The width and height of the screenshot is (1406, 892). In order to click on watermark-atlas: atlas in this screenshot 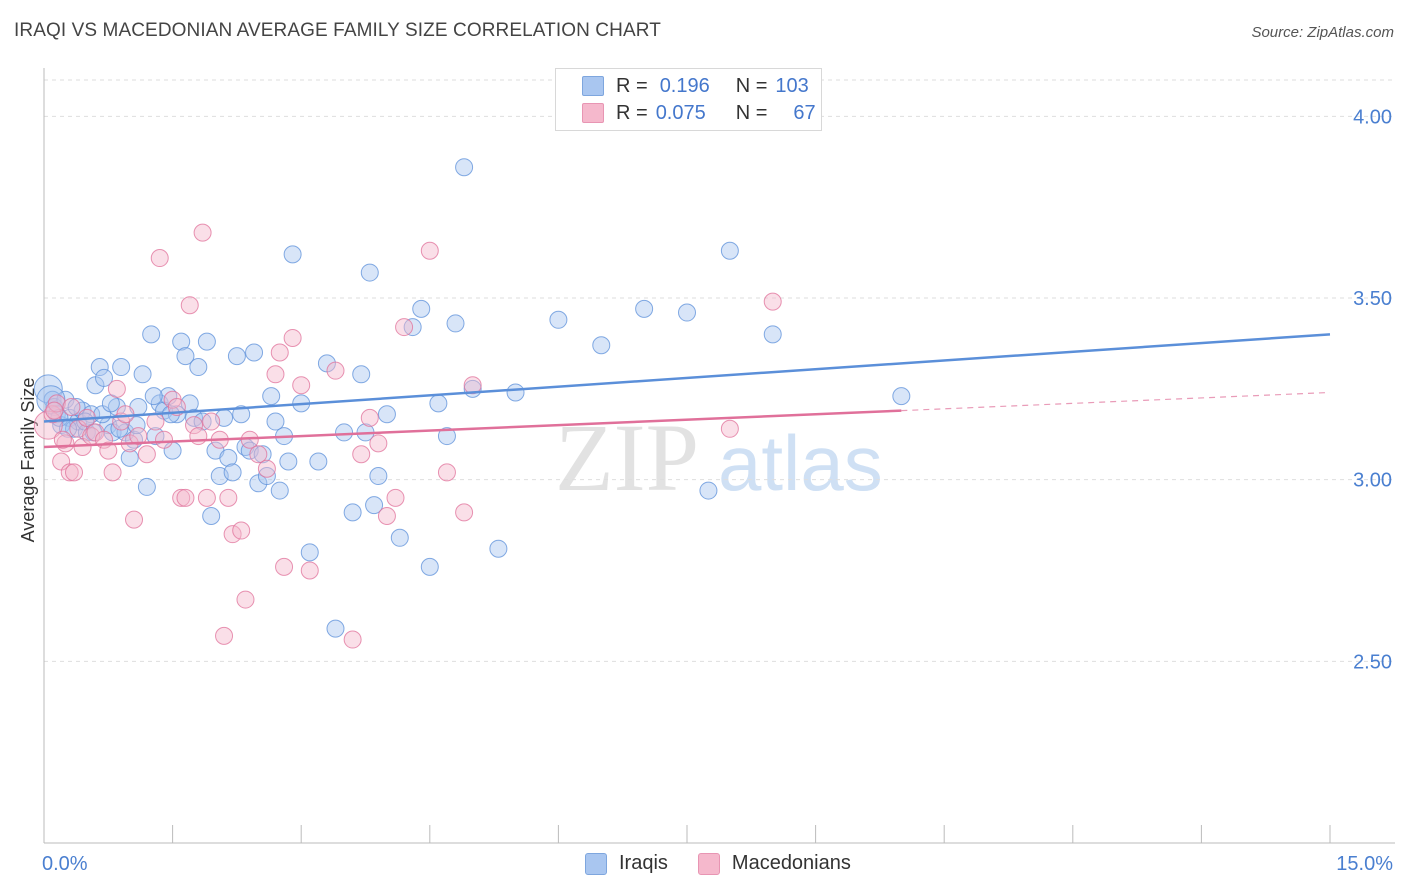, I will do `click(800, 463)`.